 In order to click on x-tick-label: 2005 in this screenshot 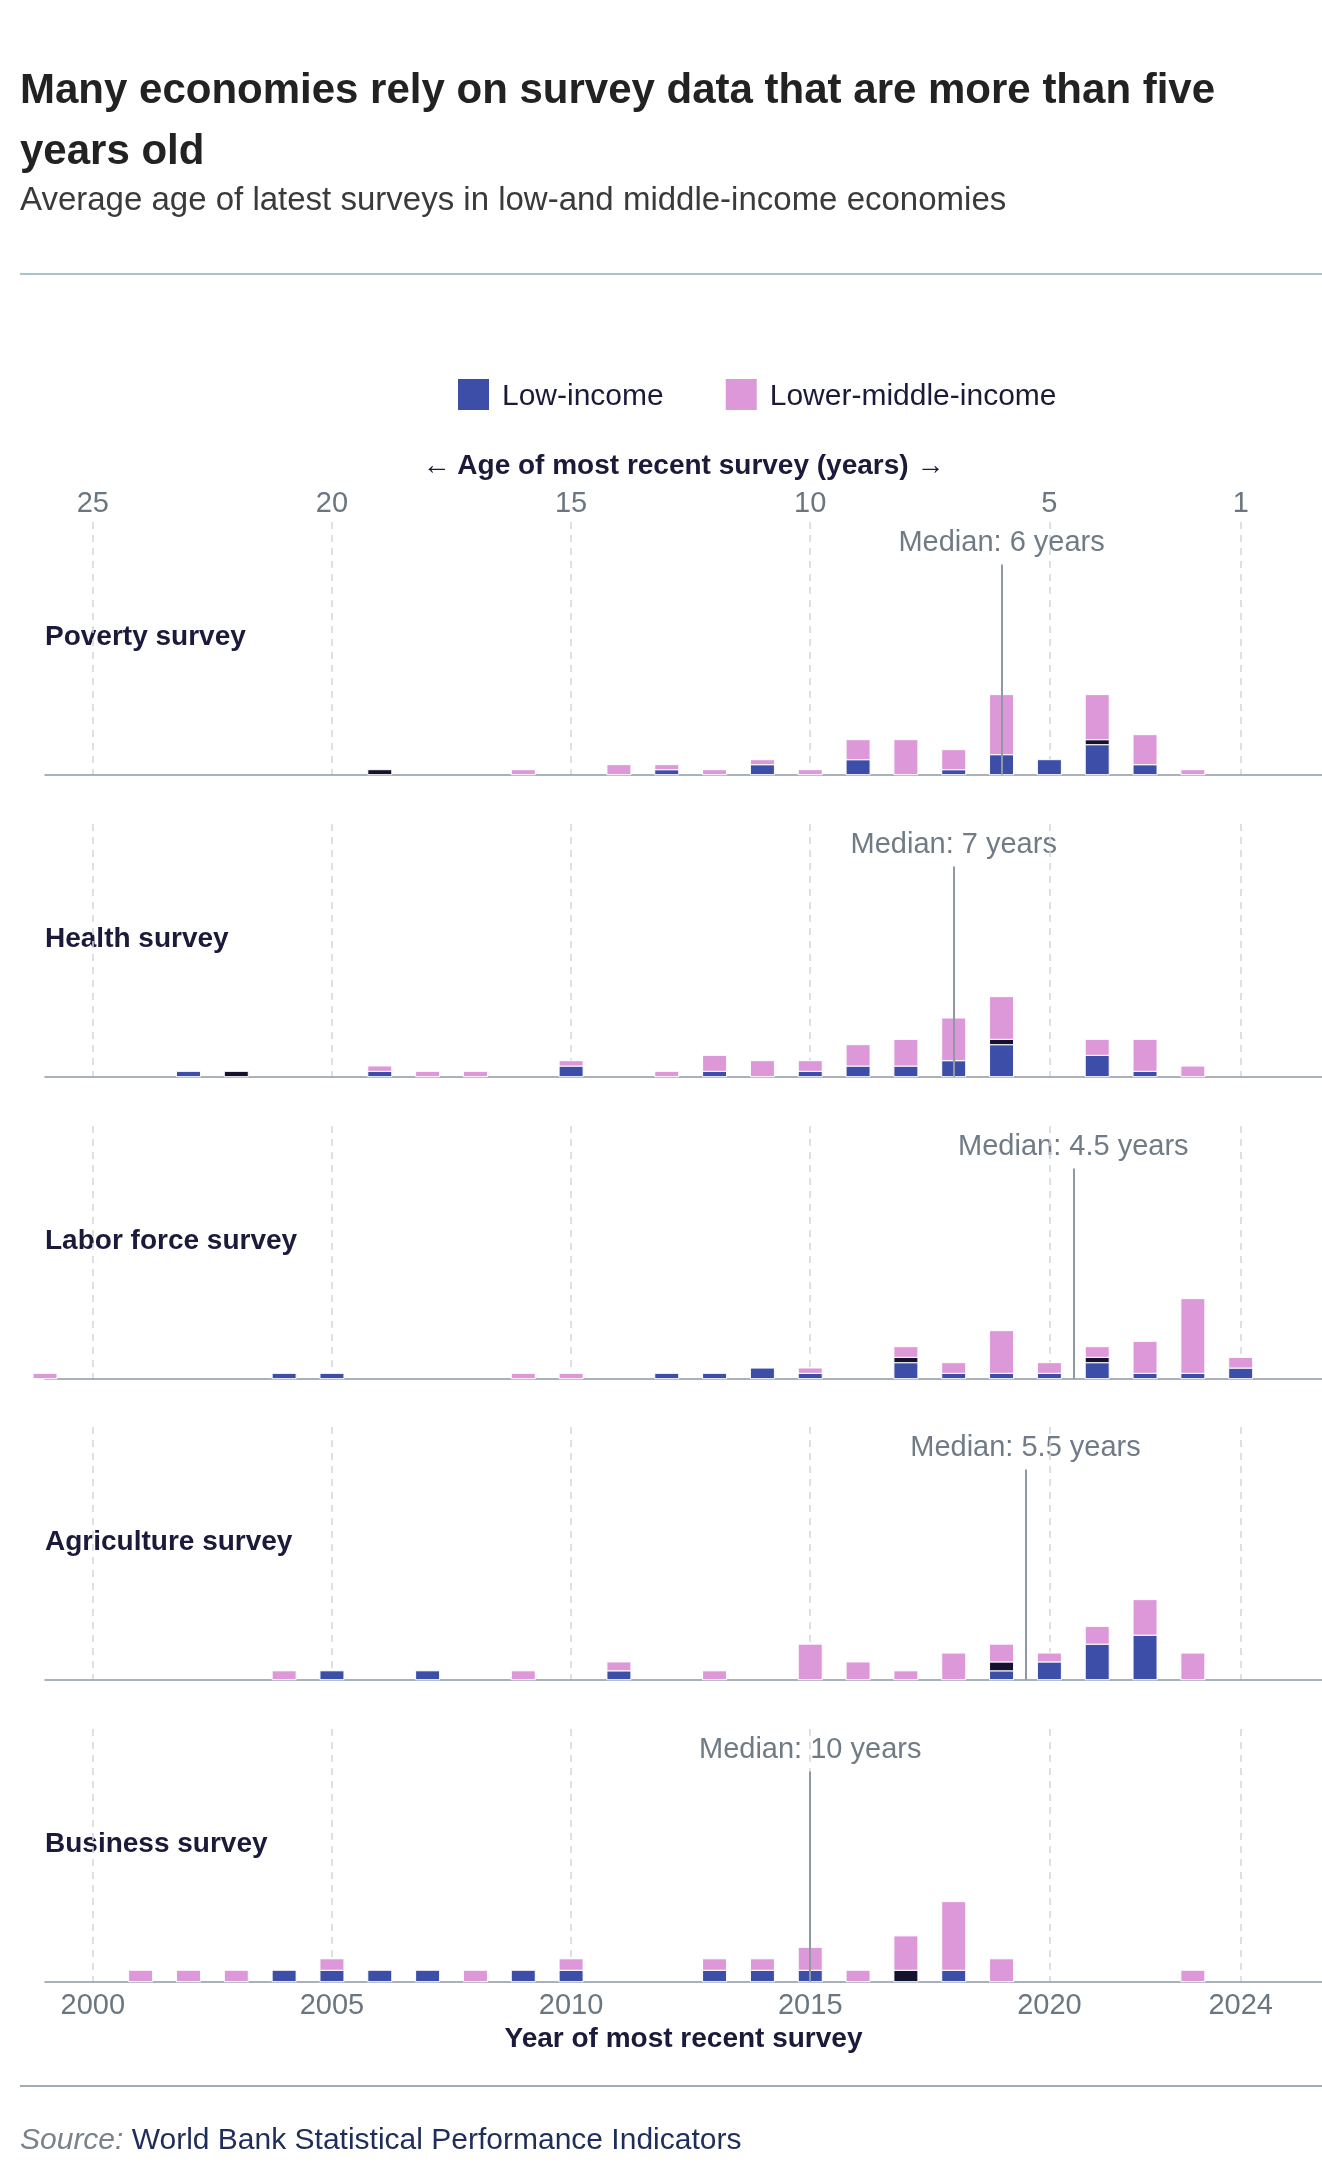, I will do `click(332, 2004)`.